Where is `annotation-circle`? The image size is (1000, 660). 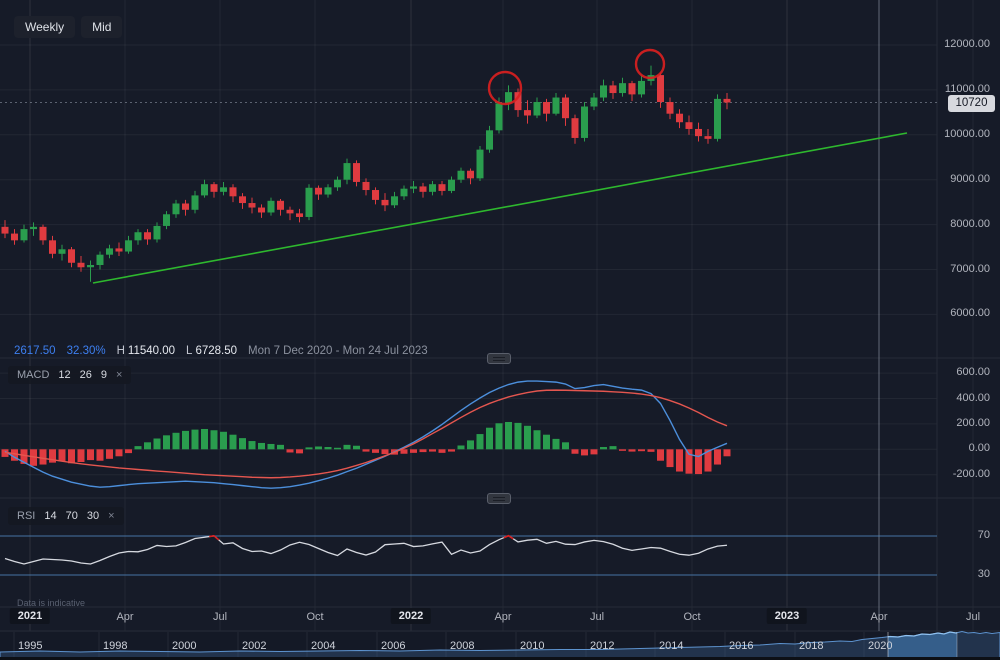
annotation-circle is located at coordinates (650, 64).